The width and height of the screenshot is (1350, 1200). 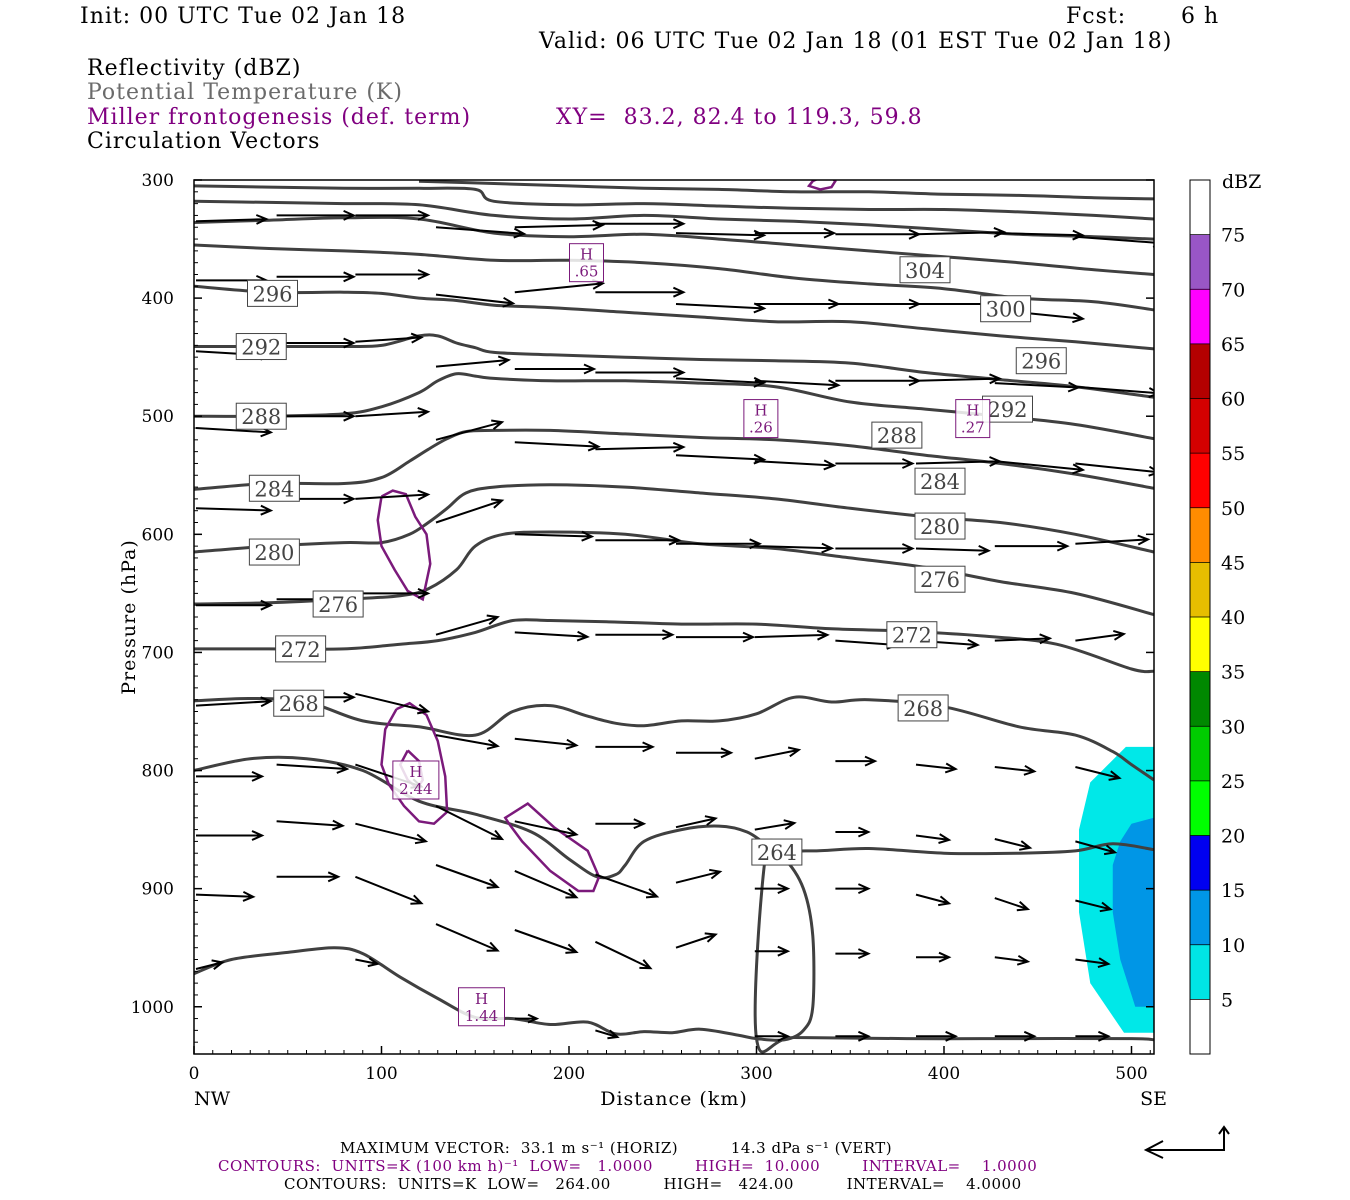 What do you see at coordinates (1200, 617) in the screenshot?
I see `colorbar-frame` at bounding box center [1200, 617].